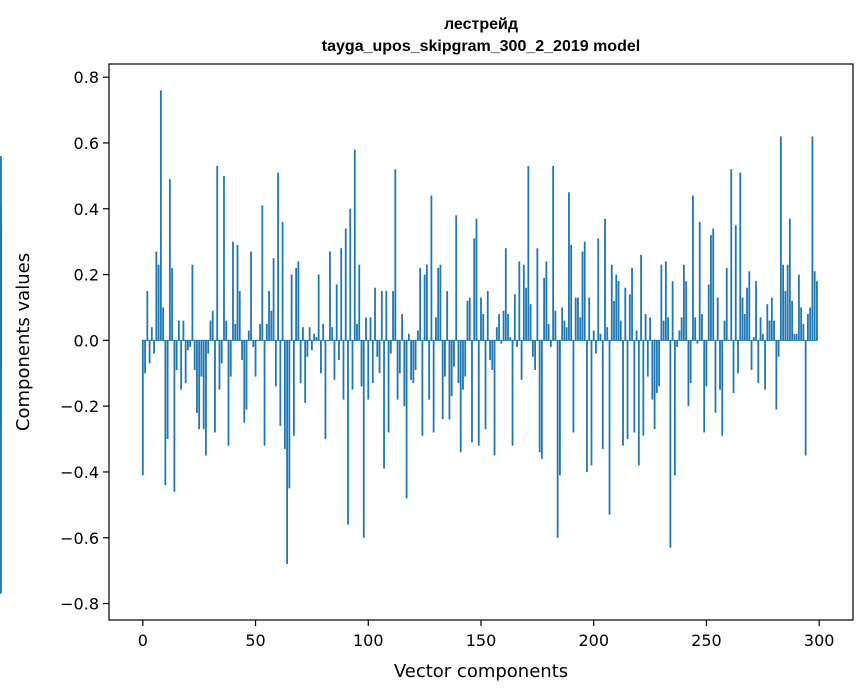 Image resolution: width=867 pixels, height=700 pixels. Describe the element at coordinates (706, 640) in the screenshot. I see `x-tick-label: 250` at that location.